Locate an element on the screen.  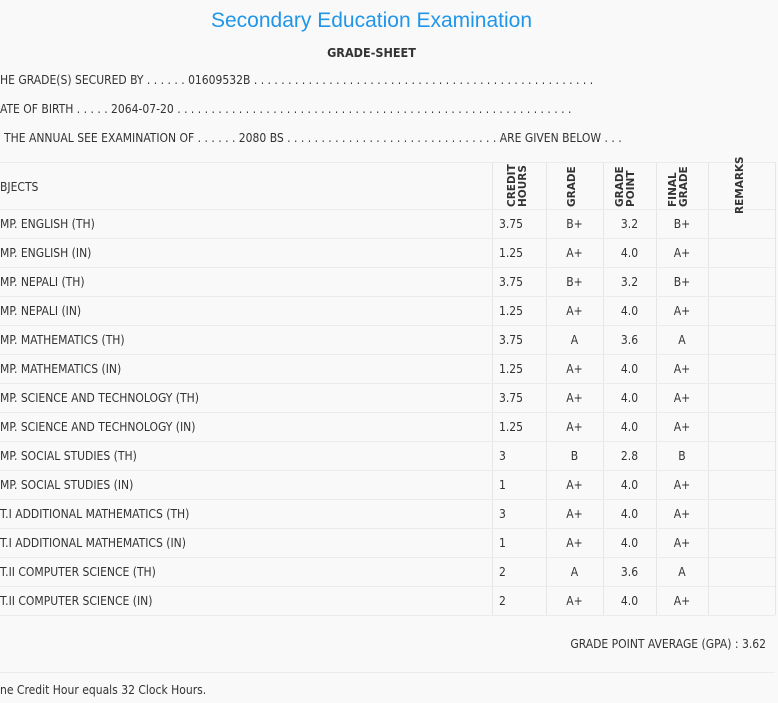
header-final-grade-line: GRADE is located at coordinates (684, 186).